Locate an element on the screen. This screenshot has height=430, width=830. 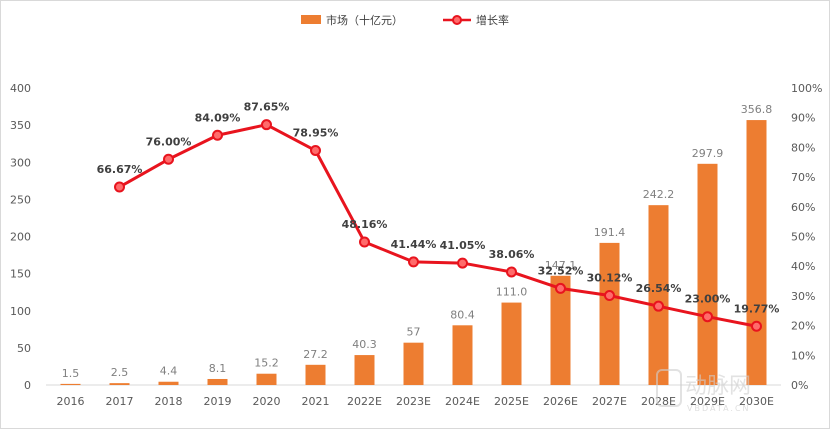
y-right-tick-label: 50% is located at coordinates (803, 237).